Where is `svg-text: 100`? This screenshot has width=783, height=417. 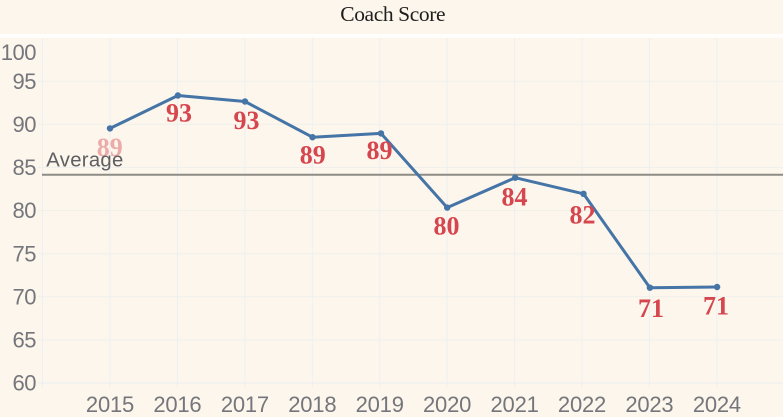
svg-text: 100 is located at coordinates (18, 52).